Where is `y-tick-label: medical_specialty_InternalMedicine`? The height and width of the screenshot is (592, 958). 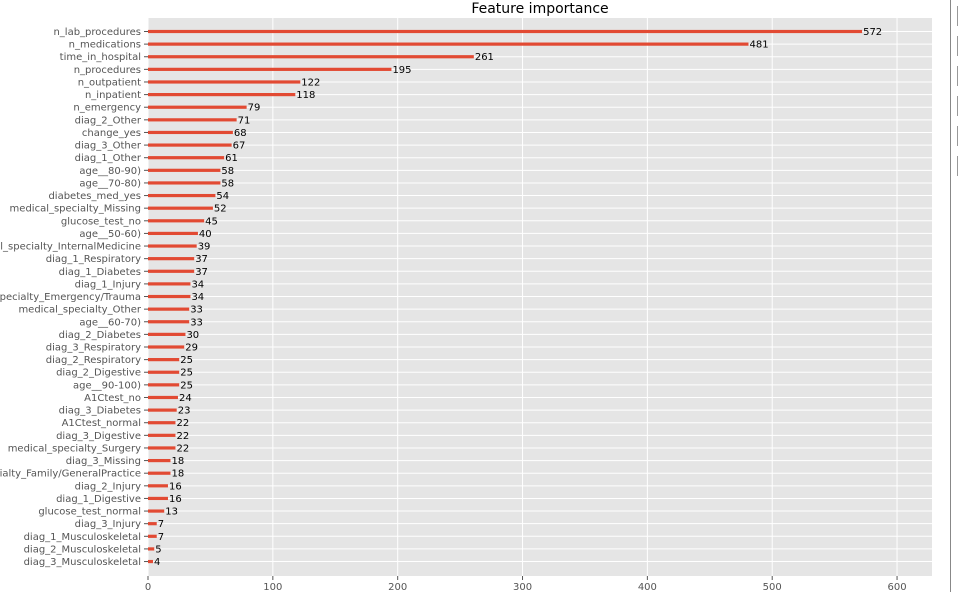
y-tick-label: medical_specialty_InternalMedicine is located at coordinates (70, 247).